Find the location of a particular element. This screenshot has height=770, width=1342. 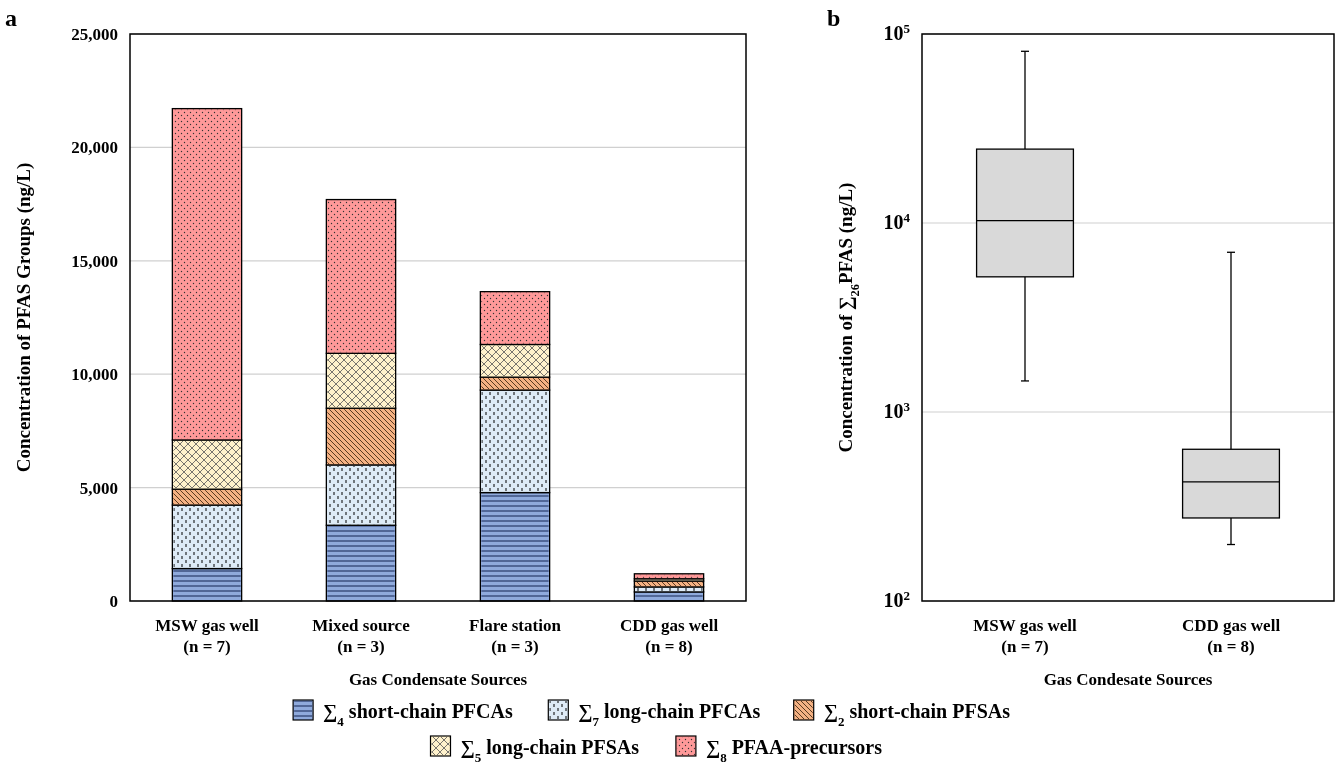

text: a is located at coordinates (11, 18).